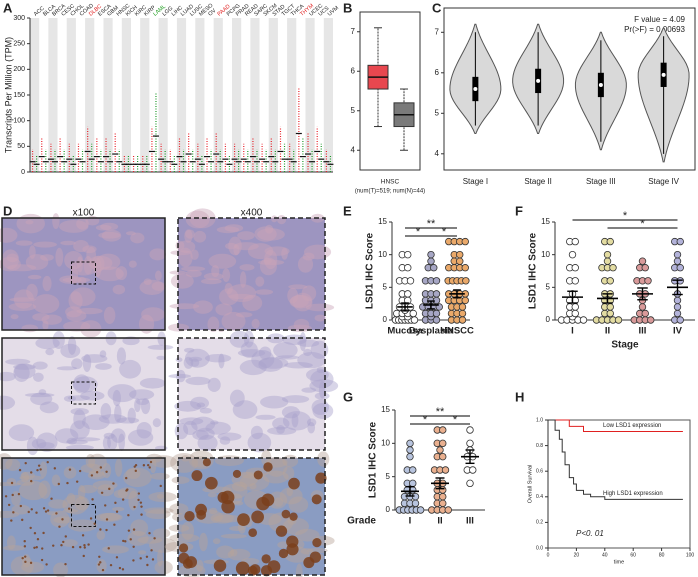 The height and width of the screenshot is (577, 698). Describe the element at coordinates (23, 172) in the screenshot. I see `y-tick-label: 0` at that location.